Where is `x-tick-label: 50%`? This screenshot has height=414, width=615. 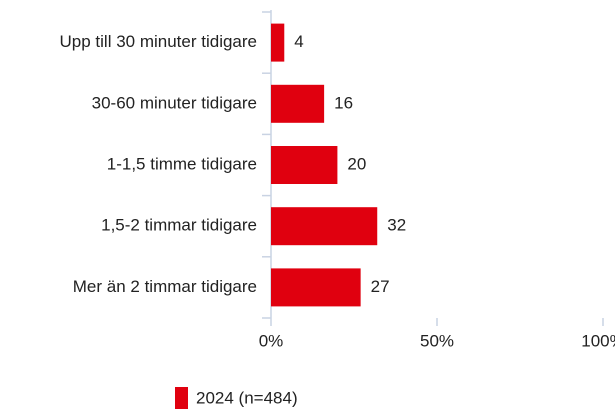 x-tick-label: 50% is located at coordinates (437, 340).